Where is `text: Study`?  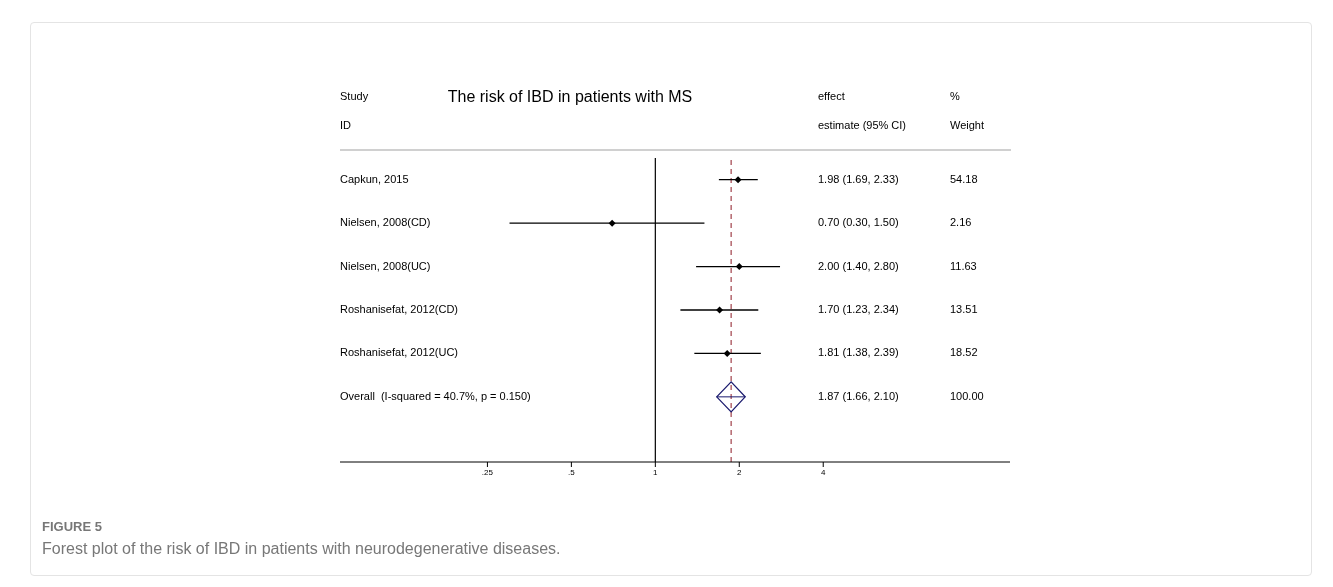
text: Study is located at coordinates (354, 96).